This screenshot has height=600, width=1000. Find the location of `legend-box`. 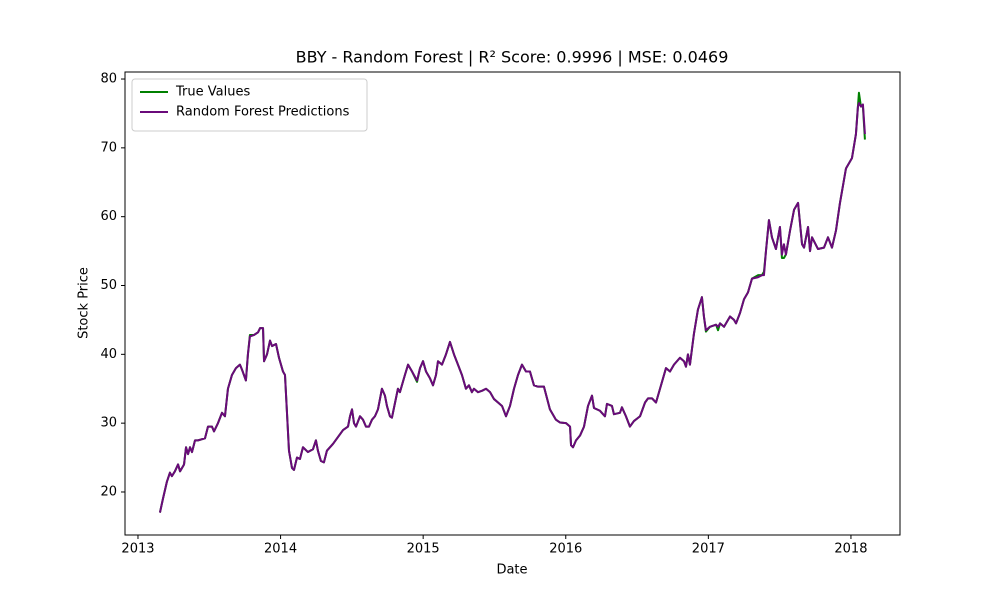

legend-box is located at coordinates (249, 105).